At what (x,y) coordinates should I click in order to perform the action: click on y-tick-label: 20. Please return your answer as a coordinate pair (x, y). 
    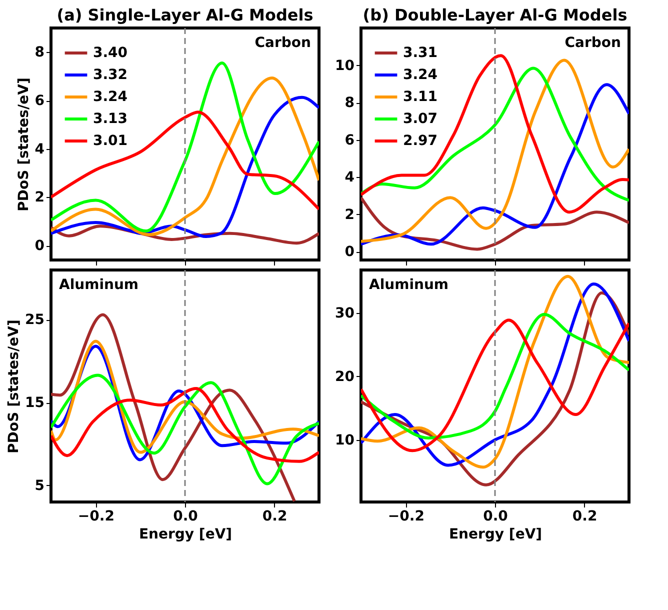
    Looking at the image, I should click on (345, 376).